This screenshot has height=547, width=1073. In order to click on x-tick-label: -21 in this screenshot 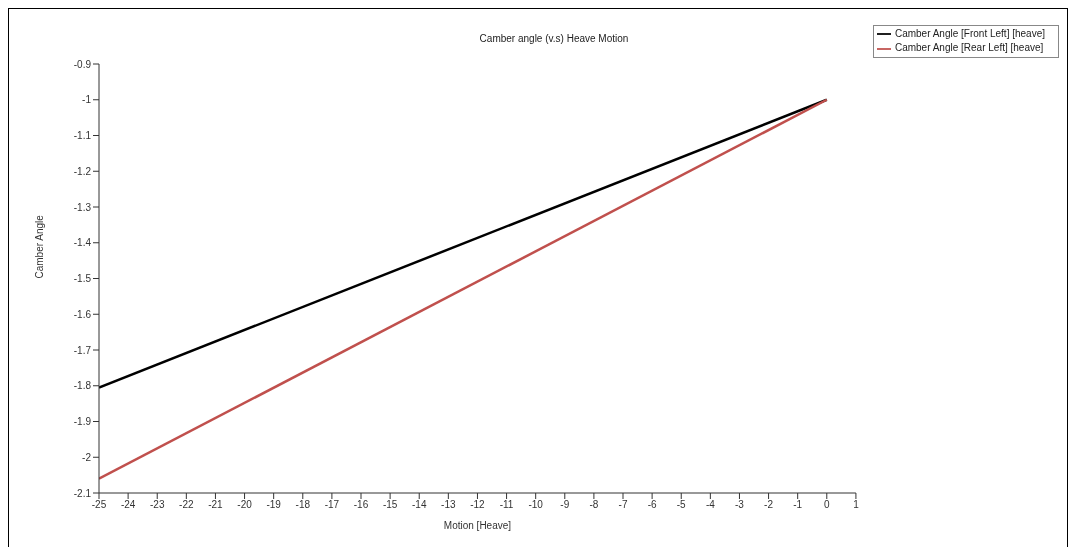, I will do `click(216, 505)`.